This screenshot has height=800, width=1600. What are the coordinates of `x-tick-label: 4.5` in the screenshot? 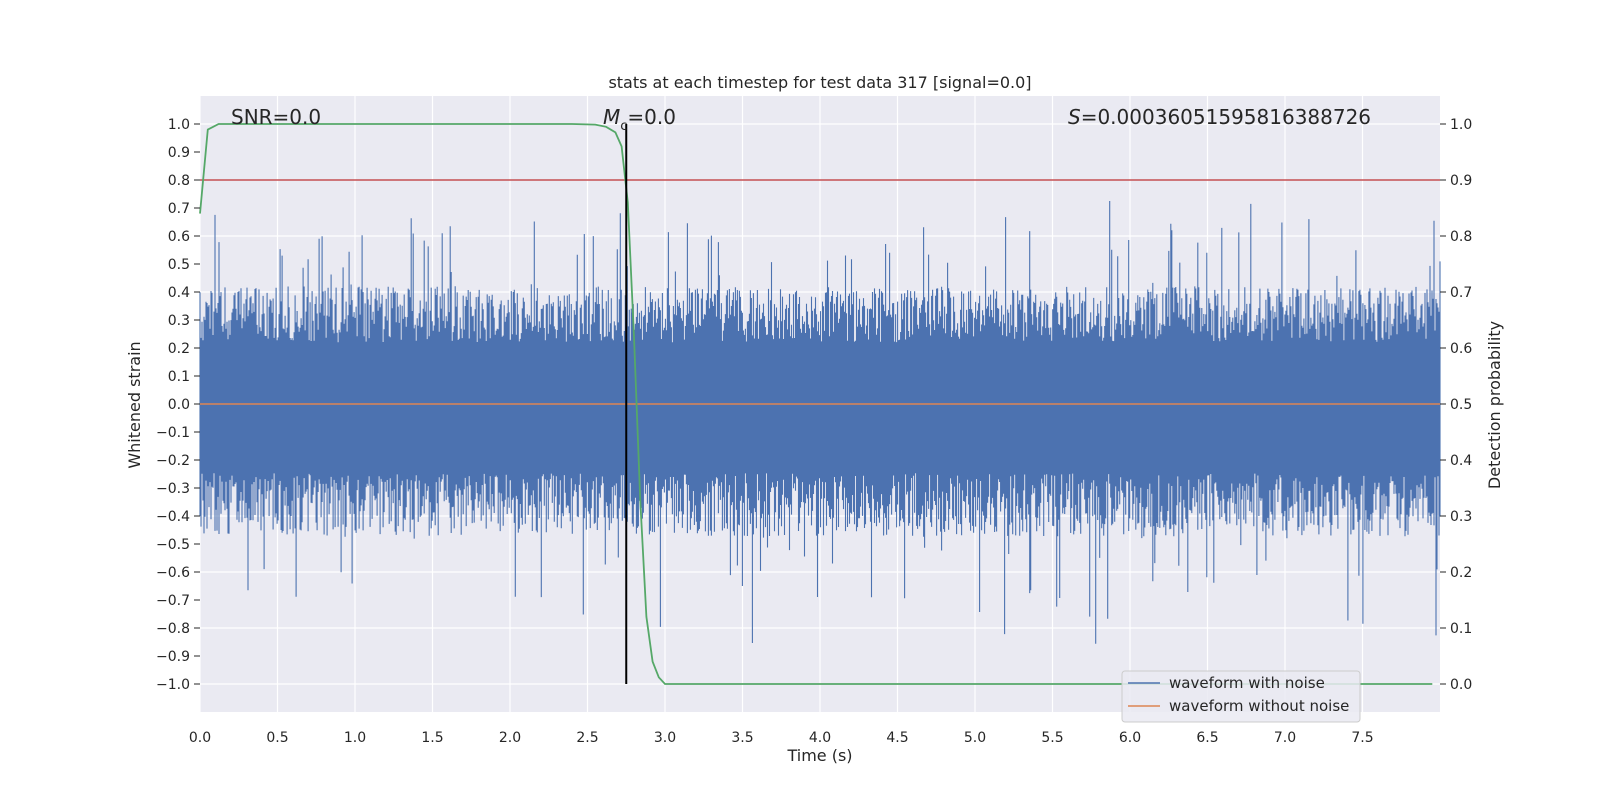 It's located at (897, 738).